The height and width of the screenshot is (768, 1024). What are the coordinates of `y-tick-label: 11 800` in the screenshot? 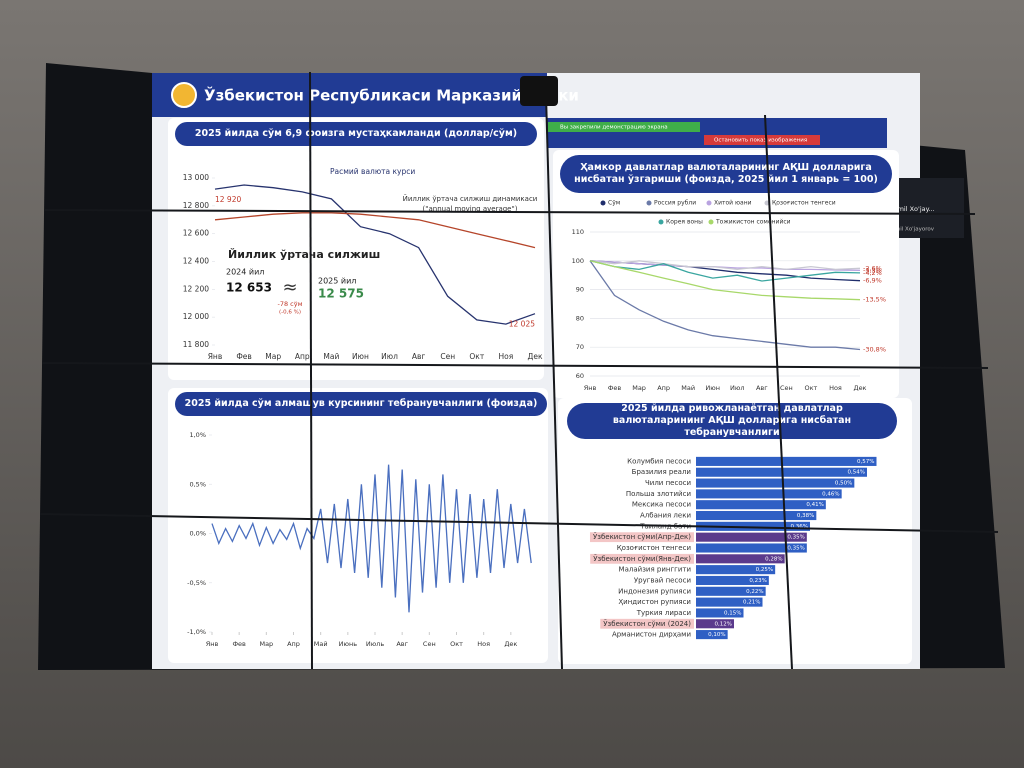 It's located at (196, 344).